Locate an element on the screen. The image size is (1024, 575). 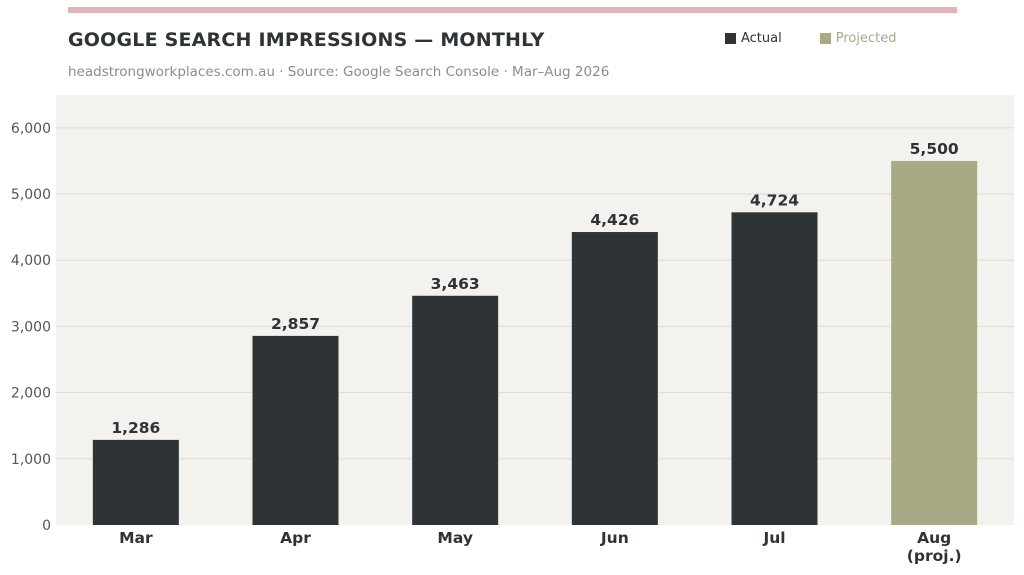
chart-title: GOOGLE SEARCH IMPRESSIONS — MONTHLY is located at coordinates (306, 40).